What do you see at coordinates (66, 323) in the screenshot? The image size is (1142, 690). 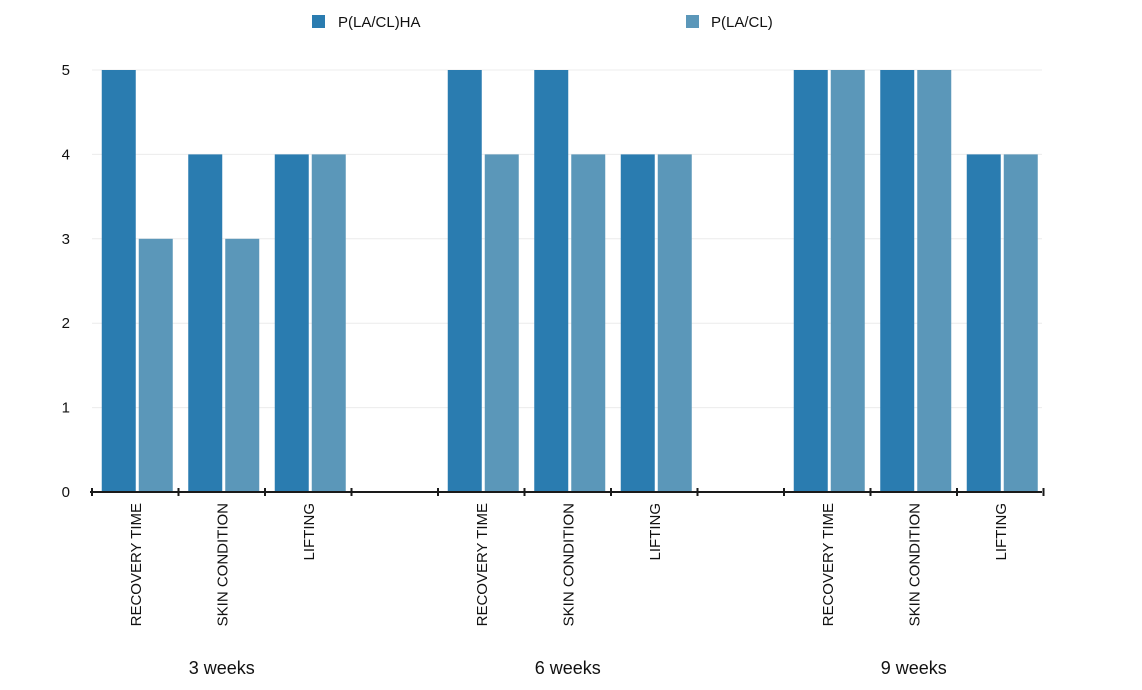 I see `y-tick-label: 2` at bounding box center [66, 323].